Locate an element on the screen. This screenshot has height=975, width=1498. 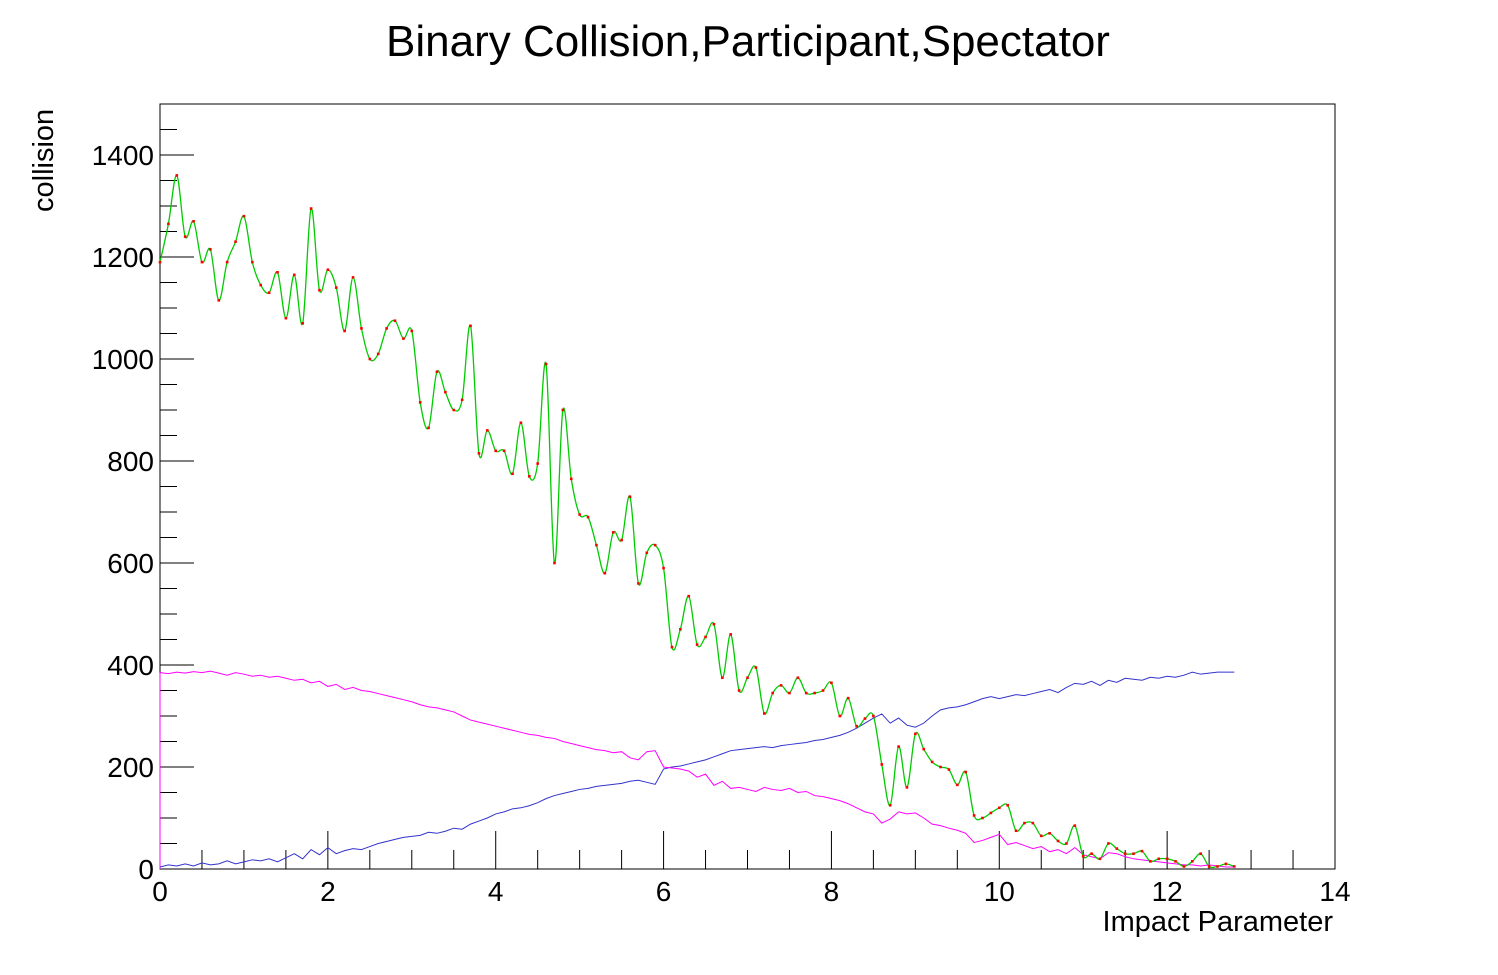
x-tick-label: 12 is located at coordinates (1167, 891).